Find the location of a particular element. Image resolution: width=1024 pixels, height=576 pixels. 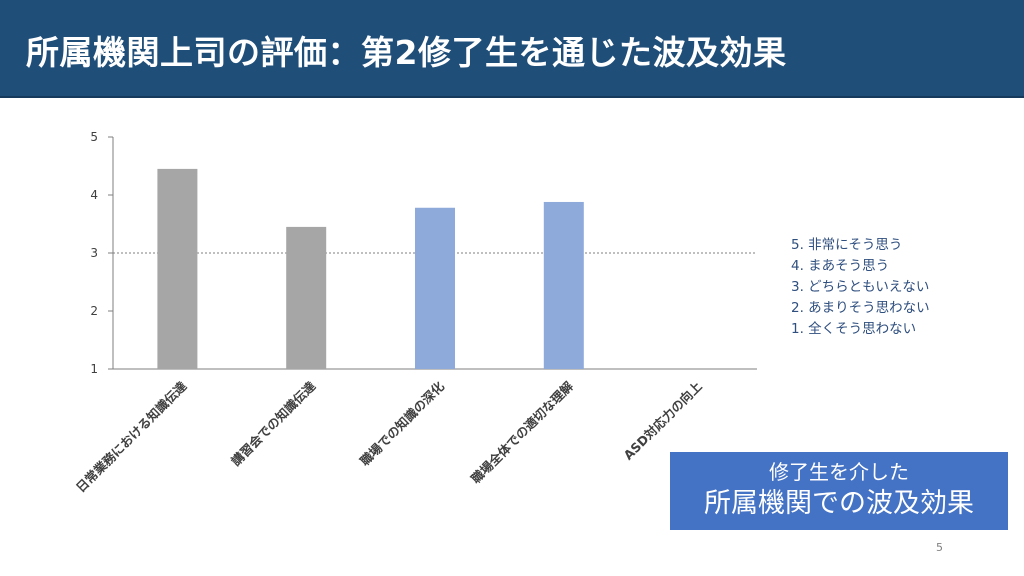

x-category-label: 職場での知識の深化 is located at coordinates (402, 423).